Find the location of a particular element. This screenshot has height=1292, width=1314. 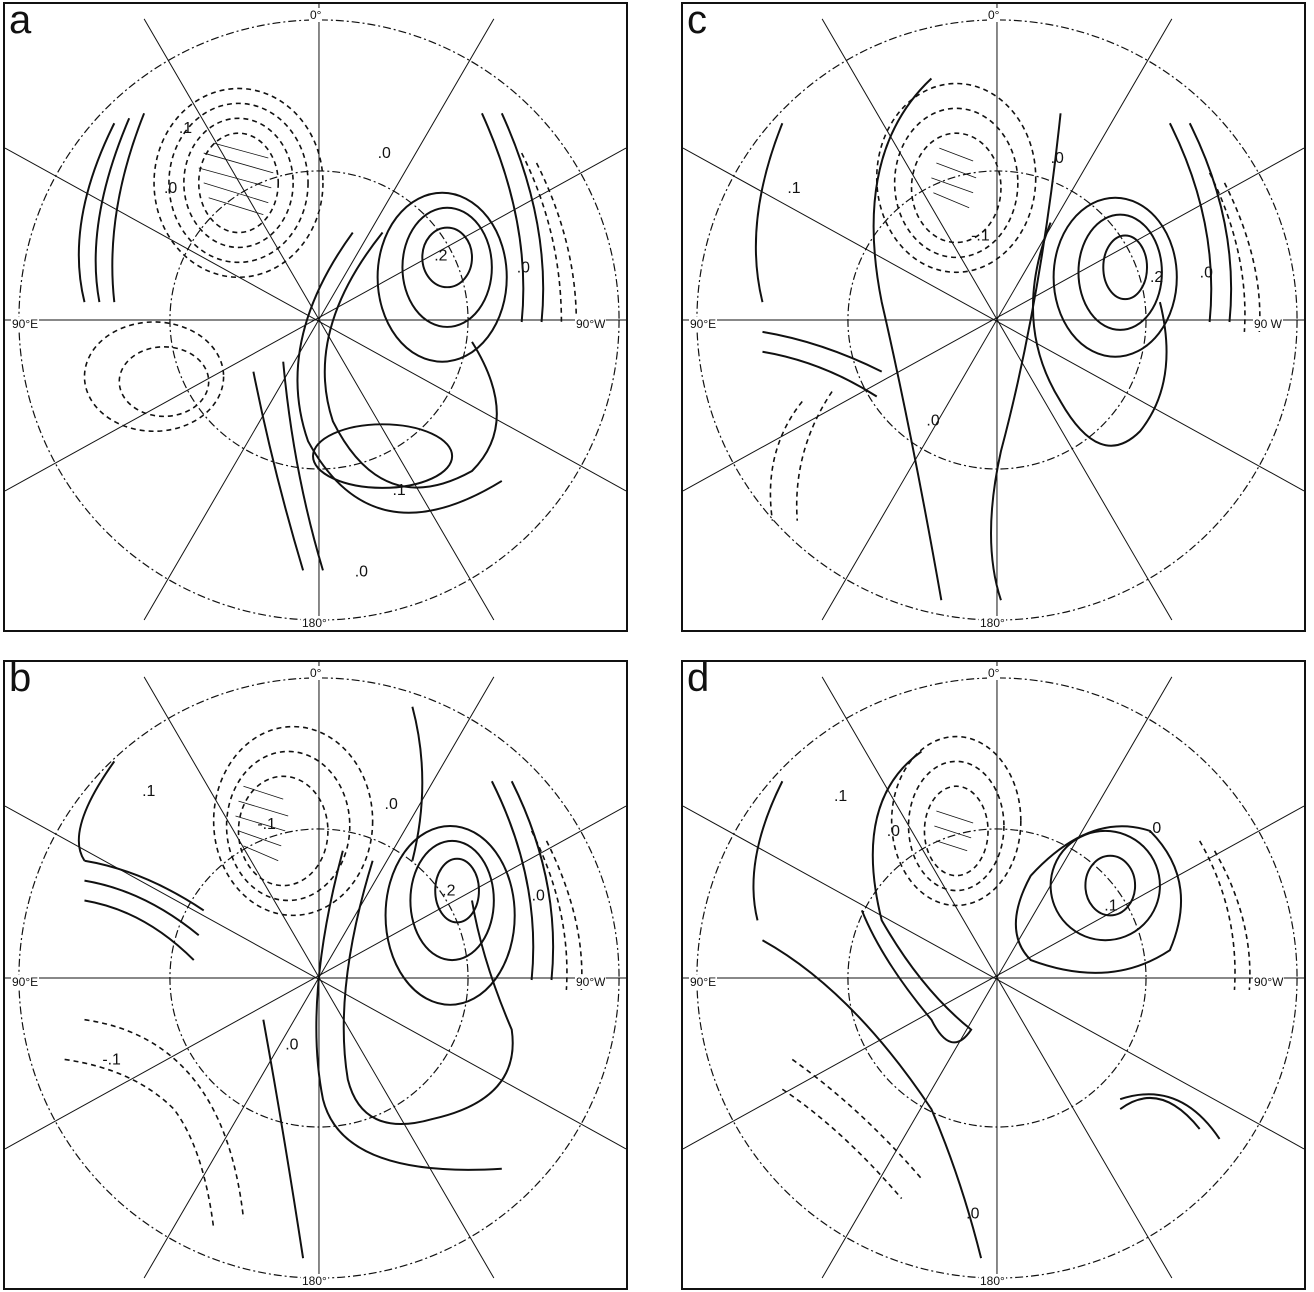

panel-label: a is located at coordinates (20, 22).